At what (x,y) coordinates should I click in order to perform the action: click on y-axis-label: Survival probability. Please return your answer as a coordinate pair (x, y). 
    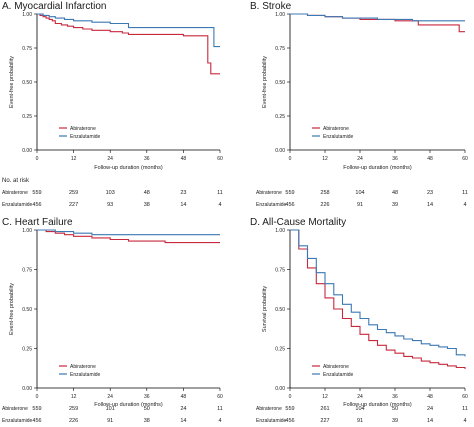
    Looking at the image, I should click on (265, 309).